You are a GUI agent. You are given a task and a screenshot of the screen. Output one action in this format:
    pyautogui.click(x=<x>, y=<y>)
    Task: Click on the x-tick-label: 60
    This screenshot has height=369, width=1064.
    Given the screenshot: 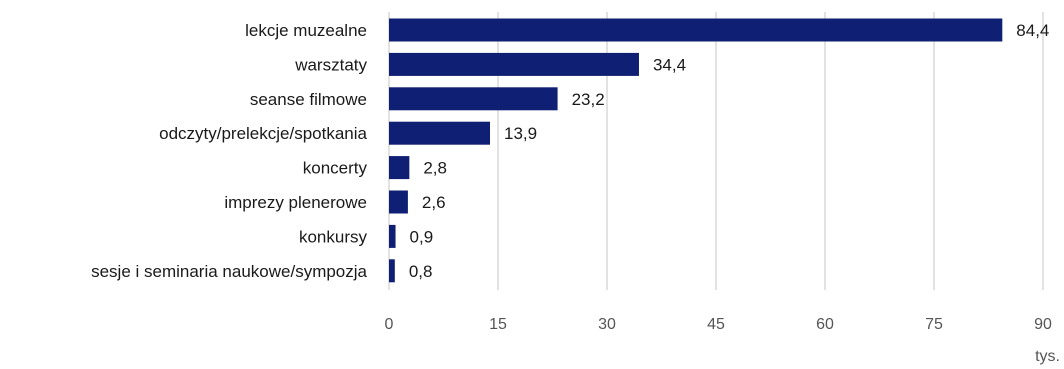 What is the action you would take?
    pyautogui.click(x=825, y=324)
    